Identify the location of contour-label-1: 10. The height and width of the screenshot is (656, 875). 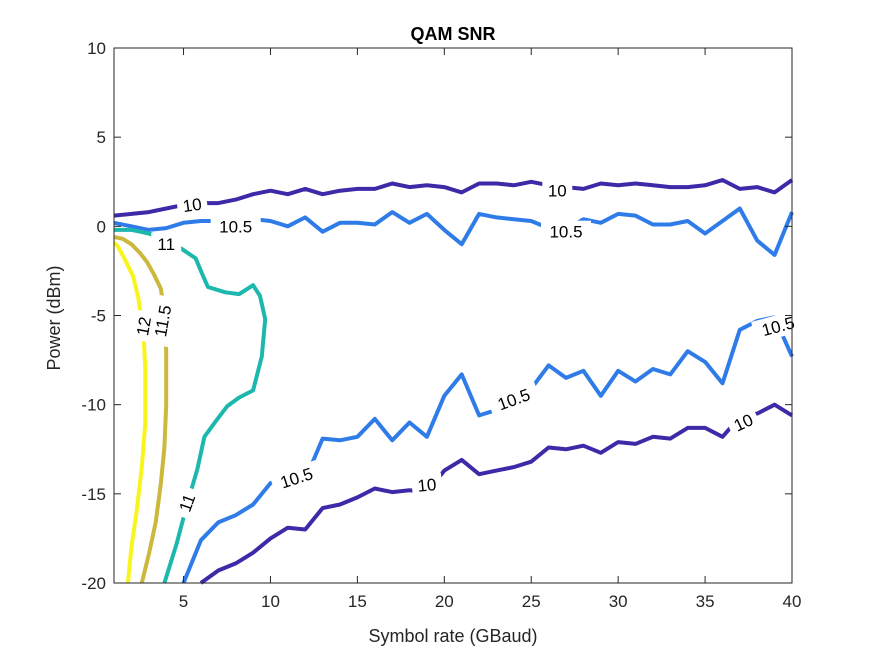
(557, 191).